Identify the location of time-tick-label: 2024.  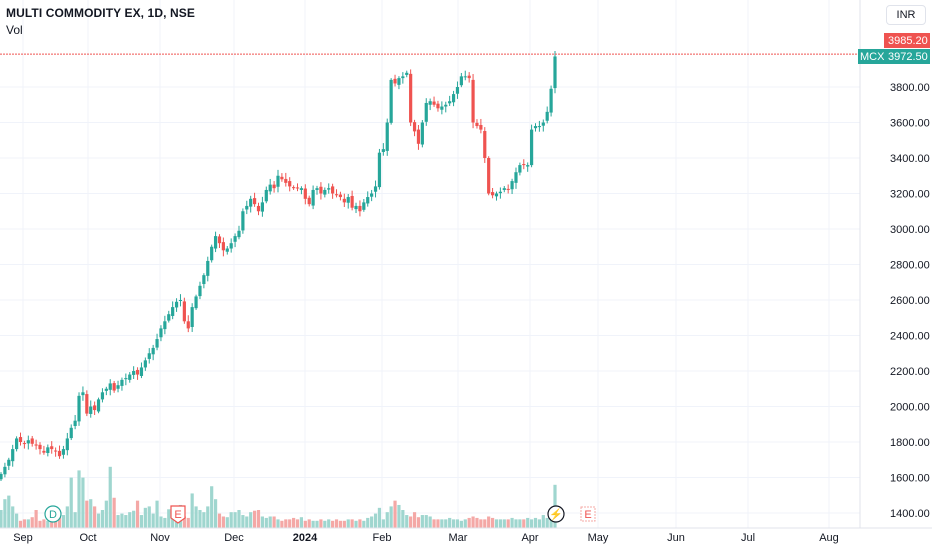
(305, 538).